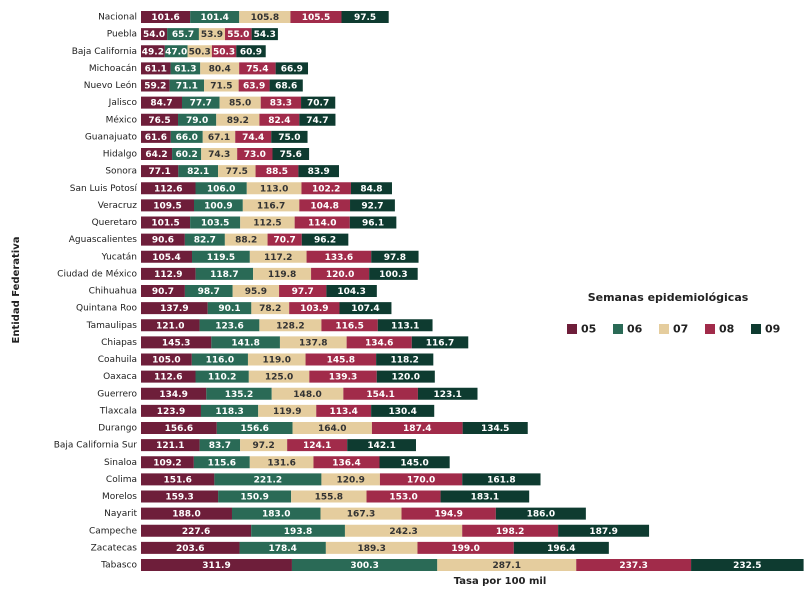 Image resolution: width=805 pixels, height=589 pixels. Describe the element at coordinates (440, 343) in the screenshot. I see `data-label: 116.7` at that location.